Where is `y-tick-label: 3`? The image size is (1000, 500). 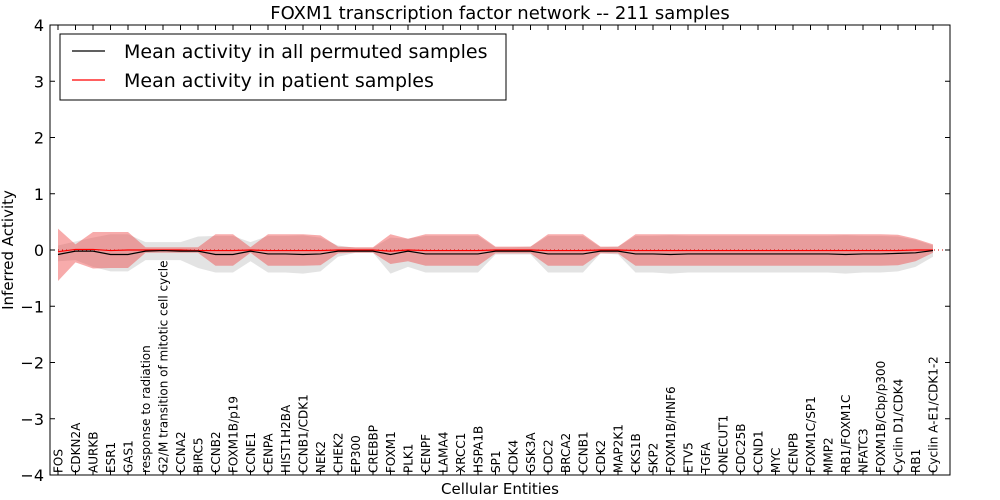
y-tick-label: 3 is located at coordinates (39, 81).